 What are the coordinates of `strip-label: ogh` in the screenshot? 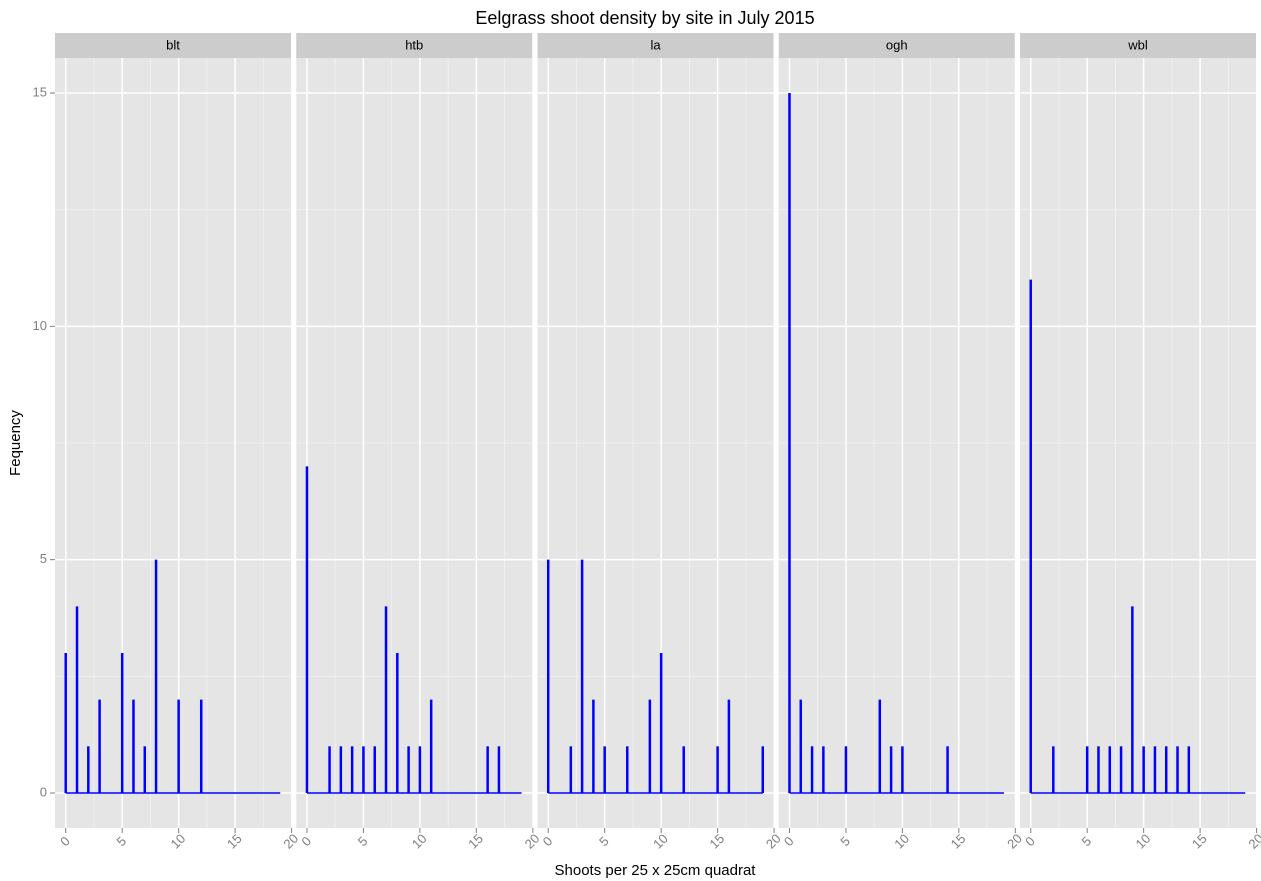 It's located at (897, 44).